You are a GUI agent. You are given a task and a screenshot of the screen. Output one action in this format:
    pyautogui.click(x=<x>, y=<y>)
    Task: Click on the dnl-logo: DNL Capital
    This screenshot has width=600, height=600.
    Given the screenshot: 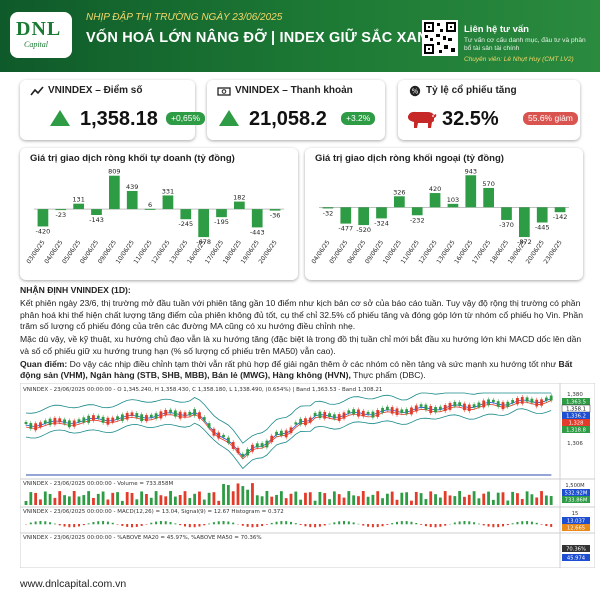 What is the action you would take?
    pyautogui.click(x=41, y=35)
    